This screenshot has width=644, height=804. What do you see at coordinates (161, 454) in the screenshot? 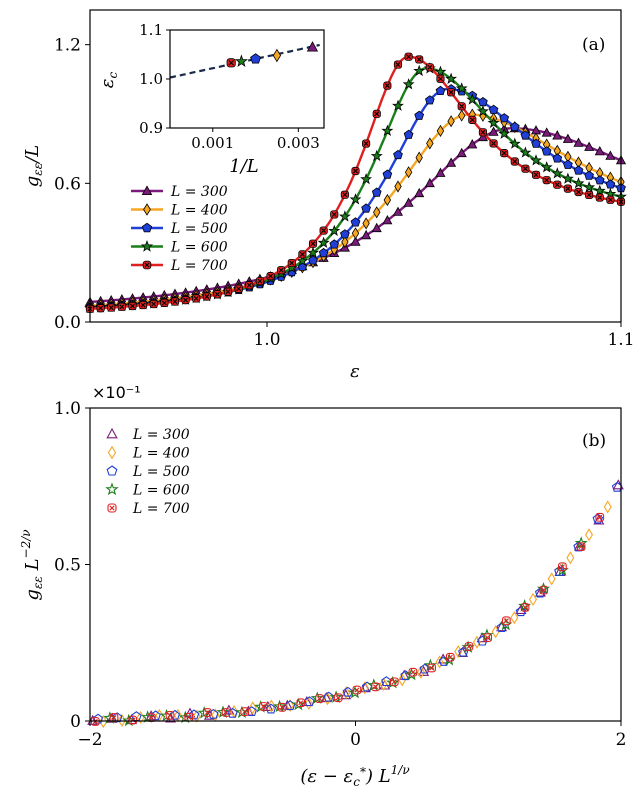
I see `legend-b-label: L = 400` at bounding box center [161, 454].